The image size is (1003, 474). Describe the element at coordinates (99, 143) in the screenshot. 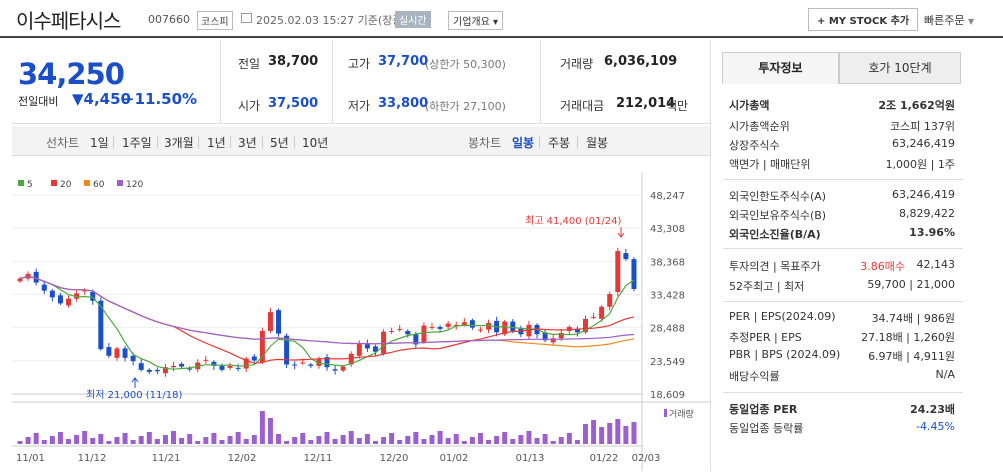

I see `period-1d: 1일` at that location.